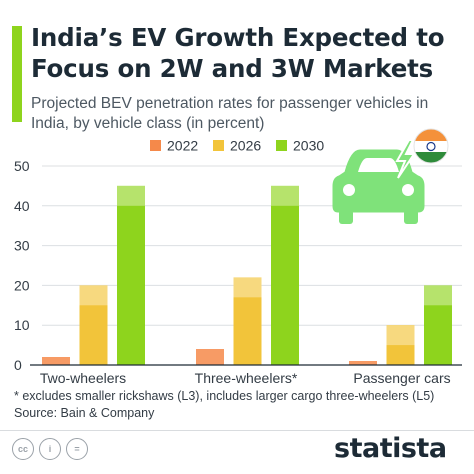 The image size is (474, 474). What do you see at coordinates (22, 285) in the screenshot?
I see `y-tick-label: 20` at bounding box center [22, 285].